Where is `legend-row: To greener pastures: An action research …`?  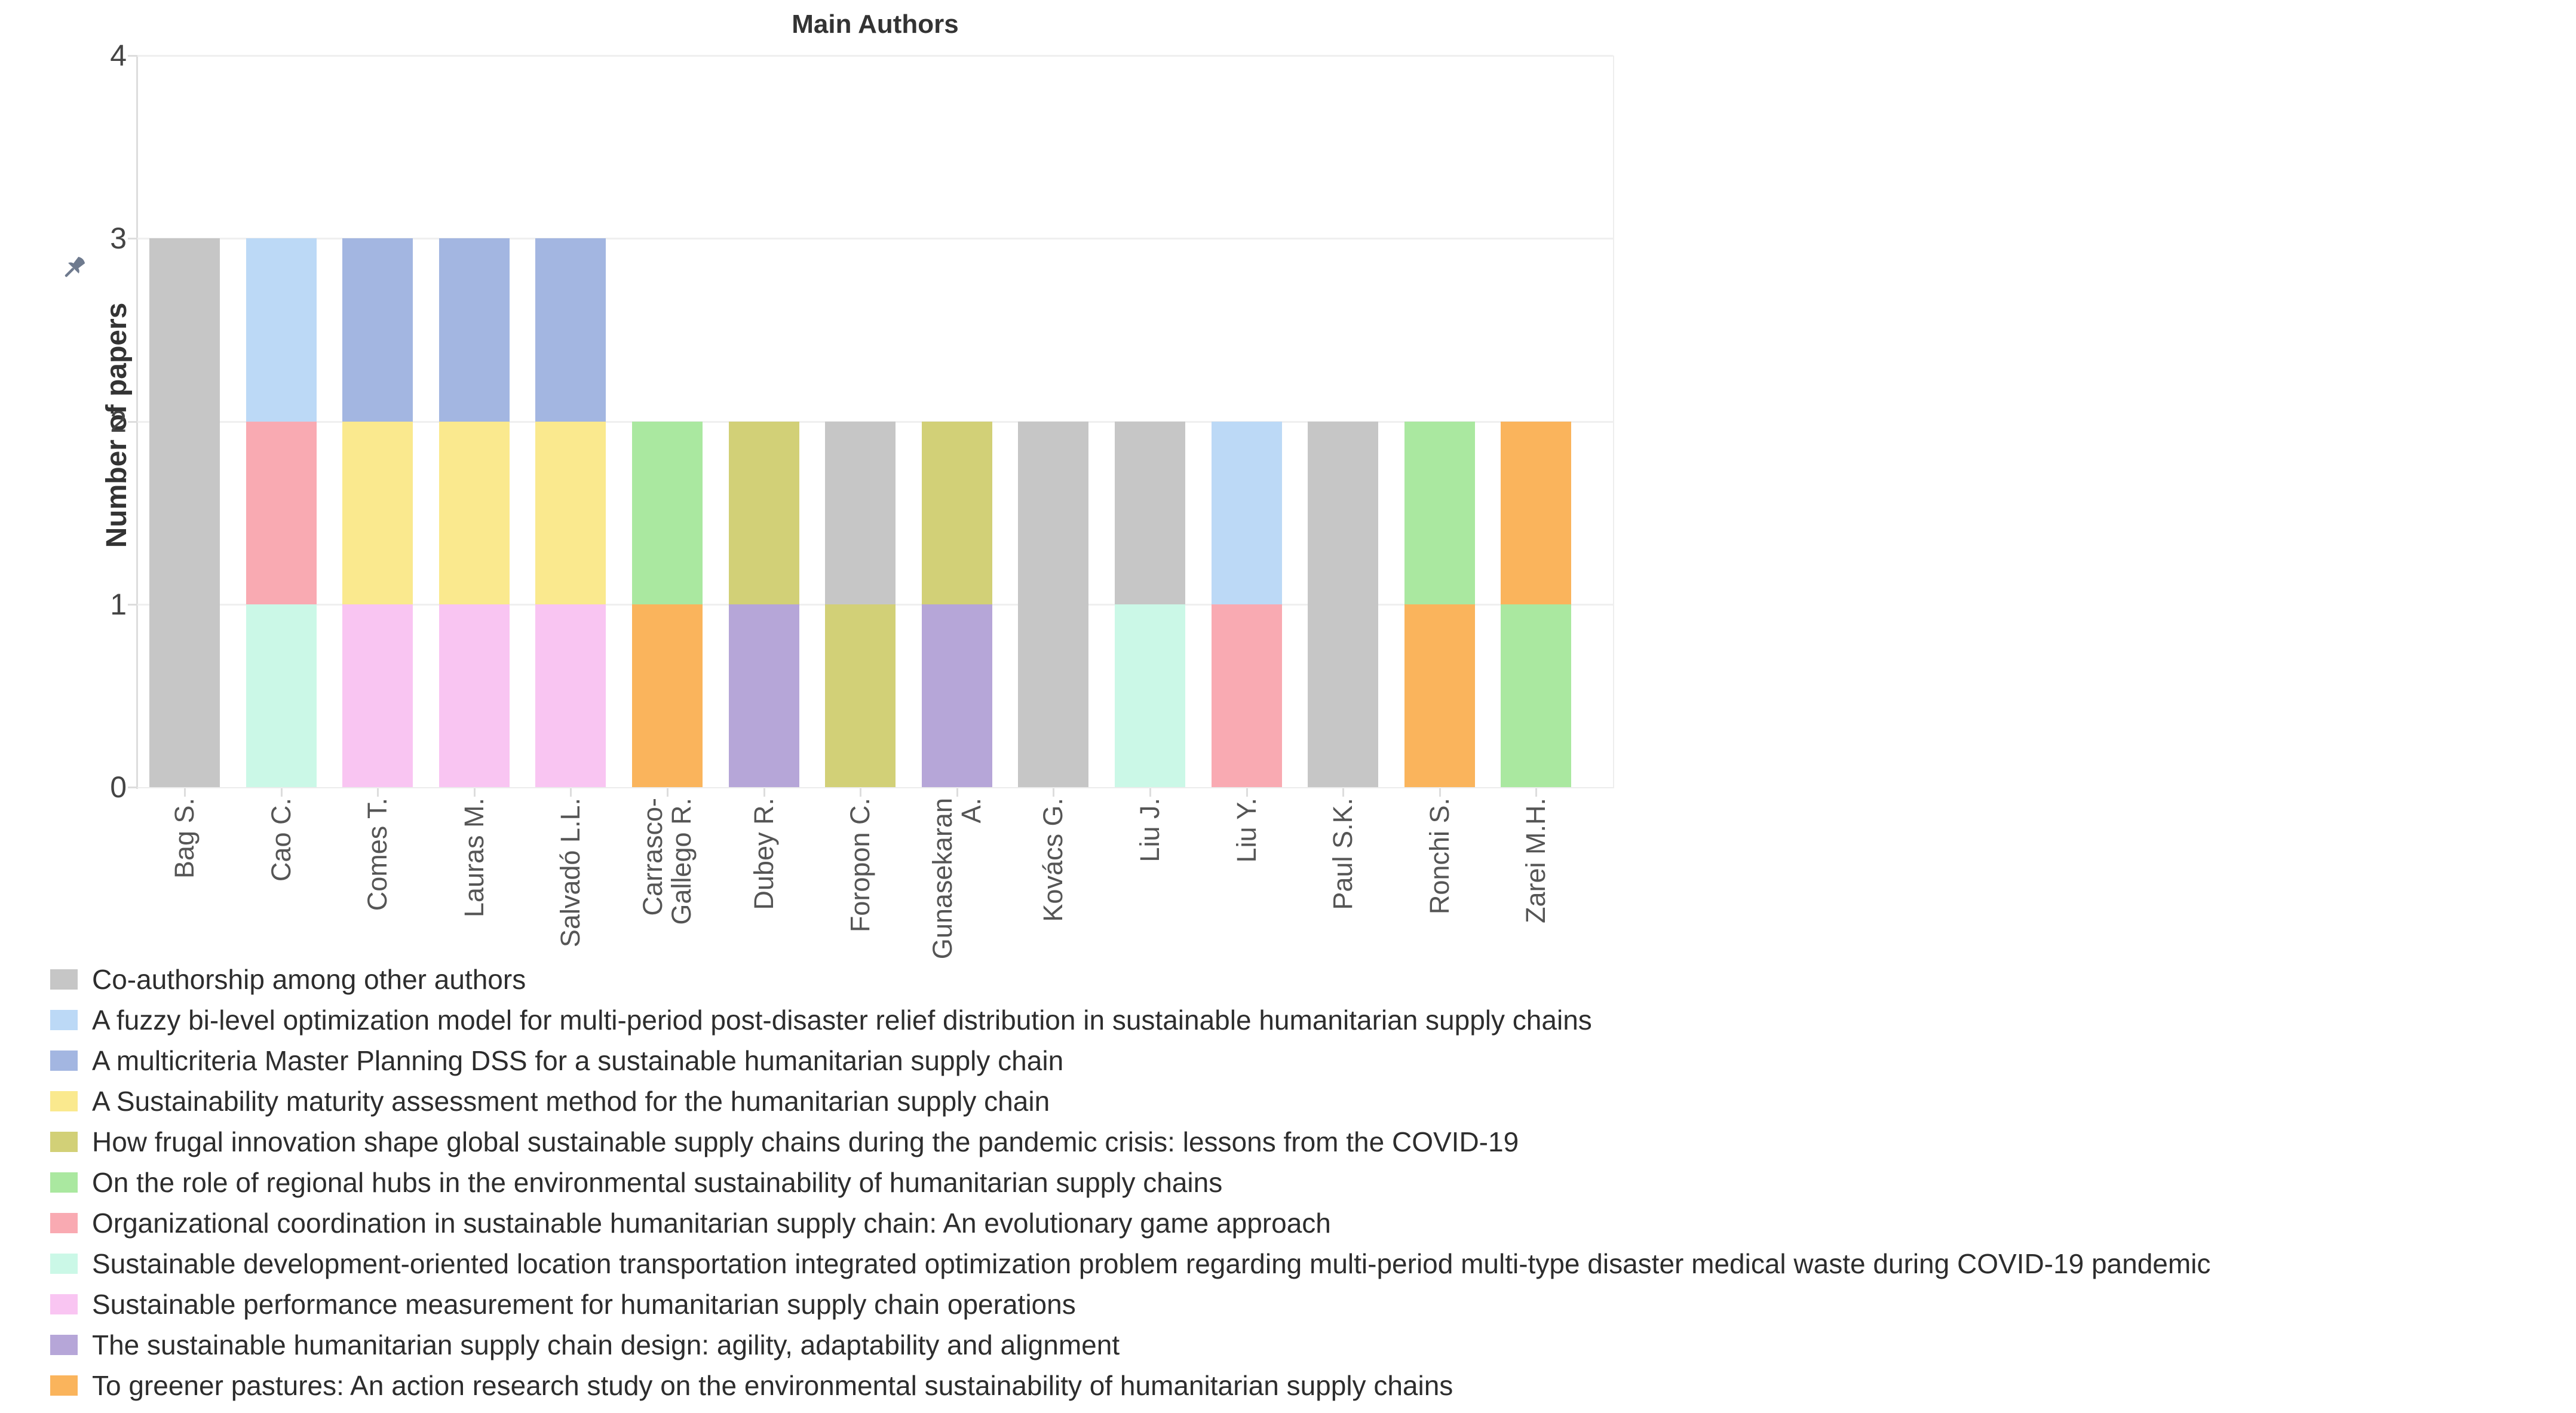 legend-row: To greener pastures: An action research … is located at coordinates (1130, 1385).